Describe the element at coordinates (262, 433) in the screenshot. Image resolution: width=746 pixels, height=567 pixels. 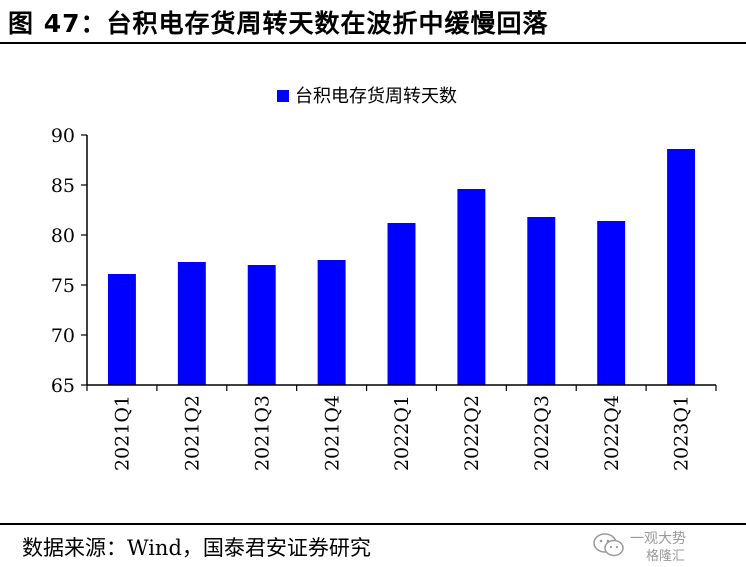
I see `x-category-label: 2021Q3` at that location.